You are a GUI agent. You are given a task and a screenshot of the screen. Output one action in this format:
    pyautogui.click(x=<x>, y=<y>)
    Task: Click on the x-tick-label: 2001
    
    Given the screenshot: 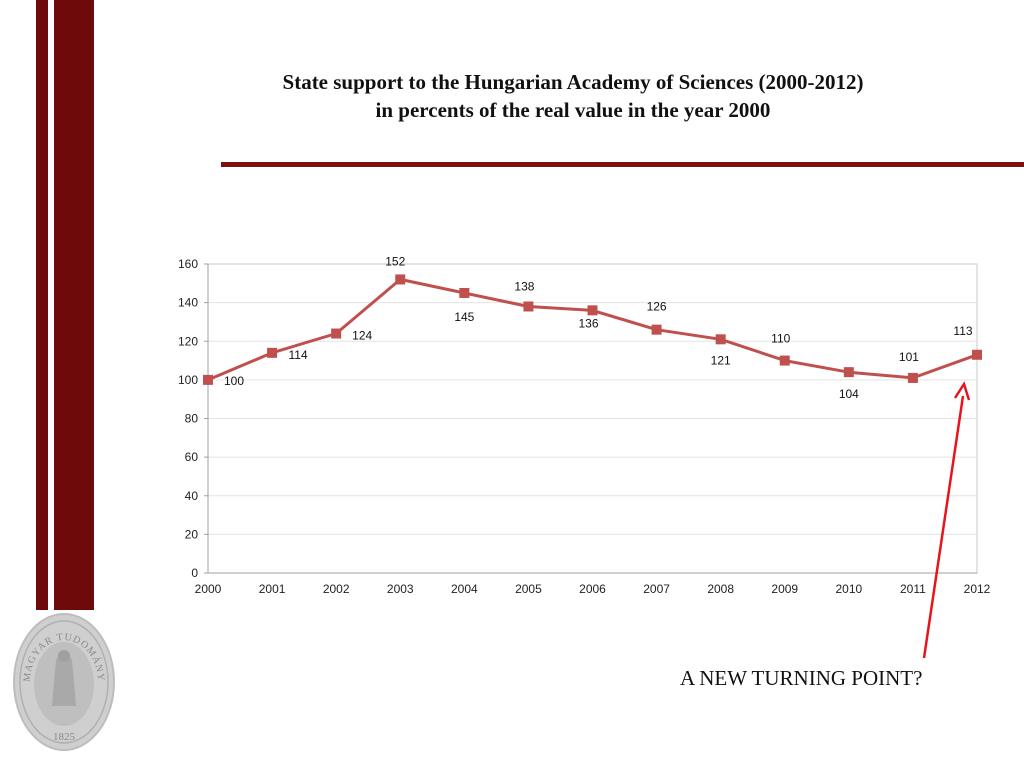 What is the action you would take?
    pyautogui.click(x=272, y=589)
    